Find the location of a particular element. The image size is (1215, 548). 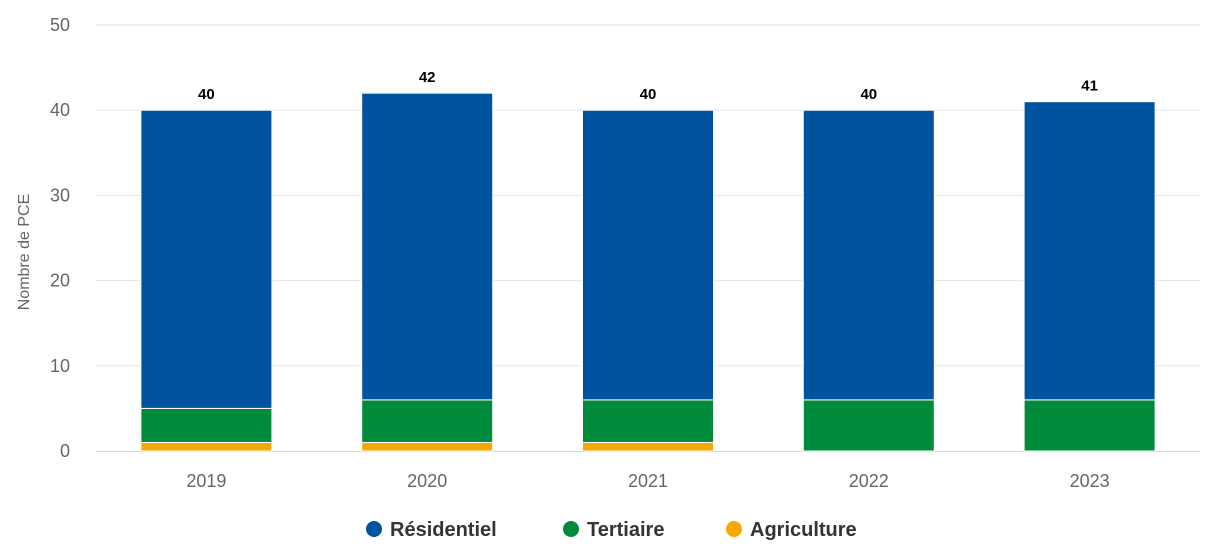

y-axis-ticks: 0 10 20 30 40 50 is located at coordinates (60, 238).